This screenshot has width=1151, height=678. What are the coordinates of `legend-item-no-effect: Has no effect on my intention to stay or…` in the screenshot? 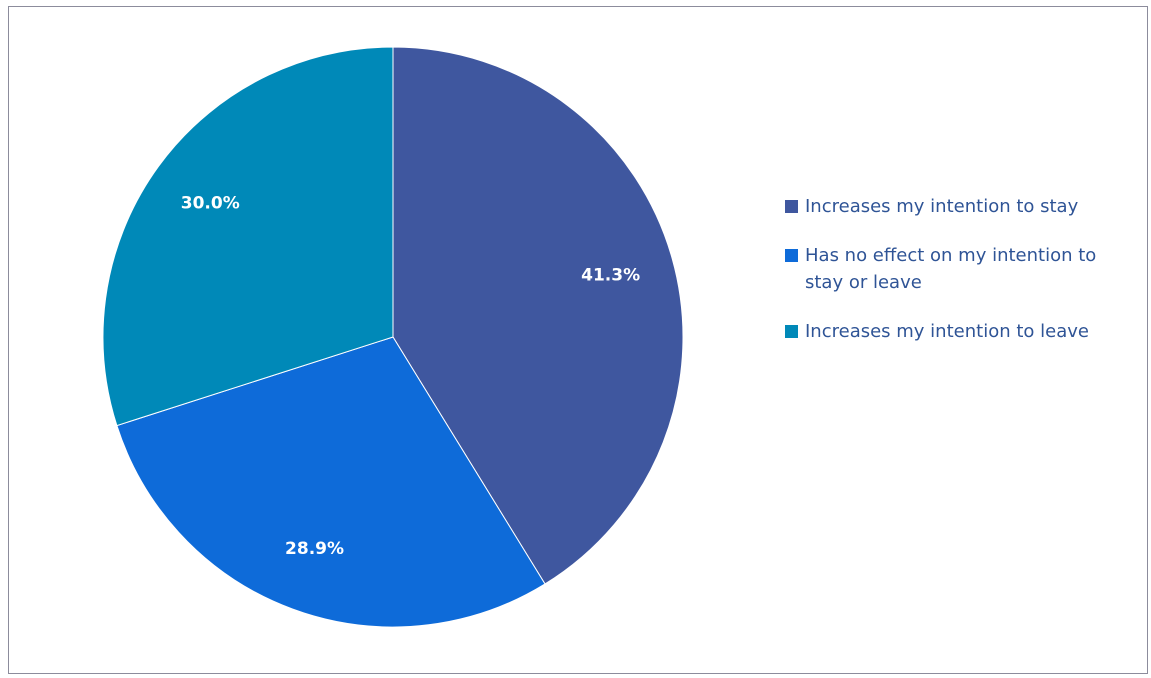 It's located at (968, 269).